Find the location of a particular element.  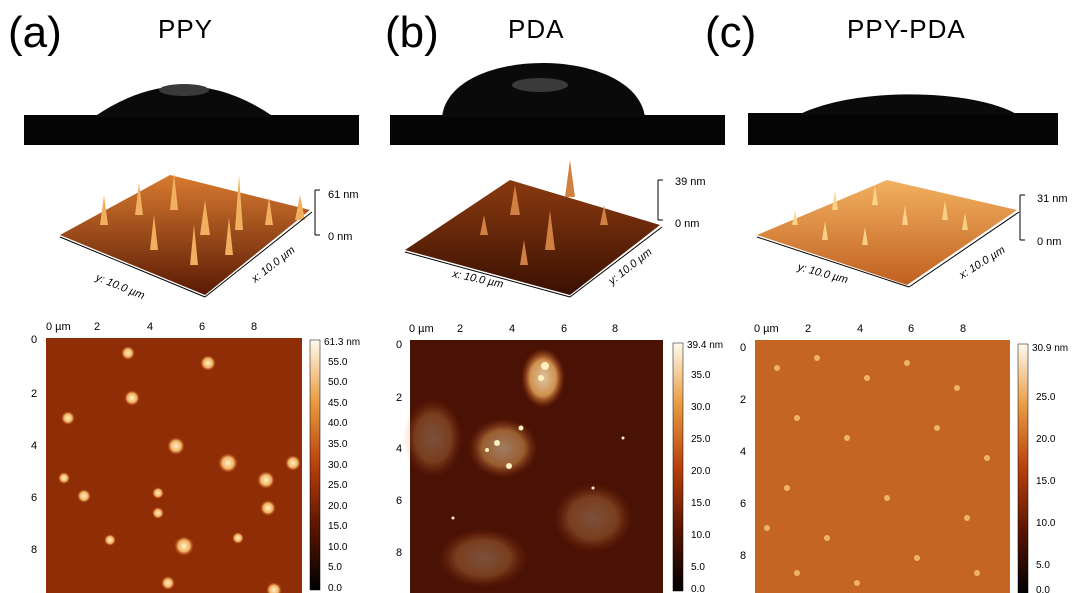

panel-title-b: PDA is located at coordinates (536, 29).